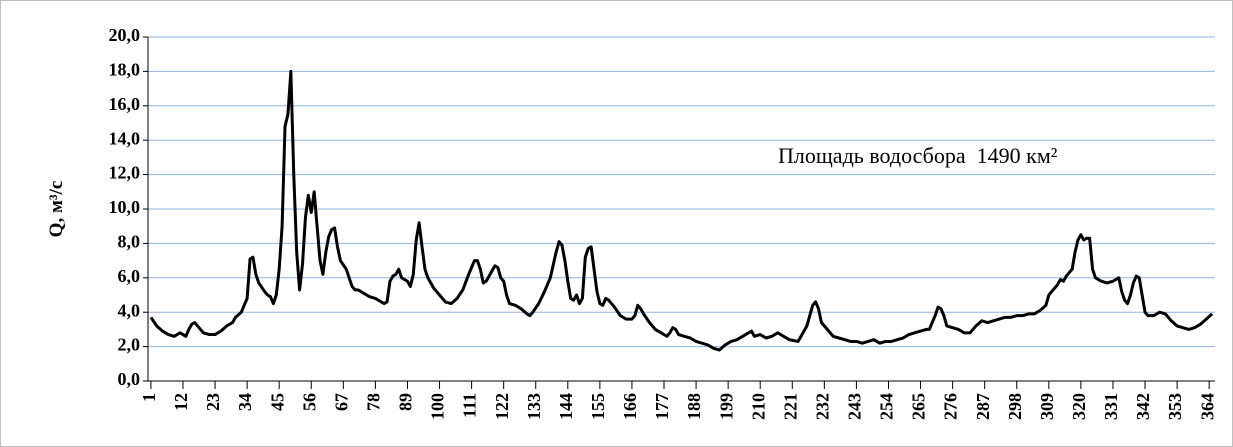 Image resolution: width=1233 pixels, height=447 pixels. I want to click on y-tick-label: 12,0, so click(125, 173).